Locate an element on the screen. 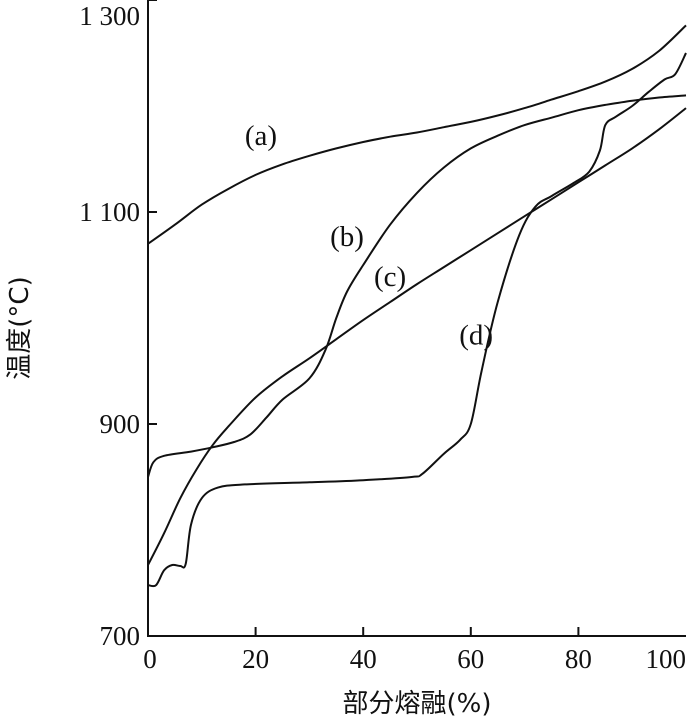  x-tick-label: 80 is located at coordinates (578, 659).